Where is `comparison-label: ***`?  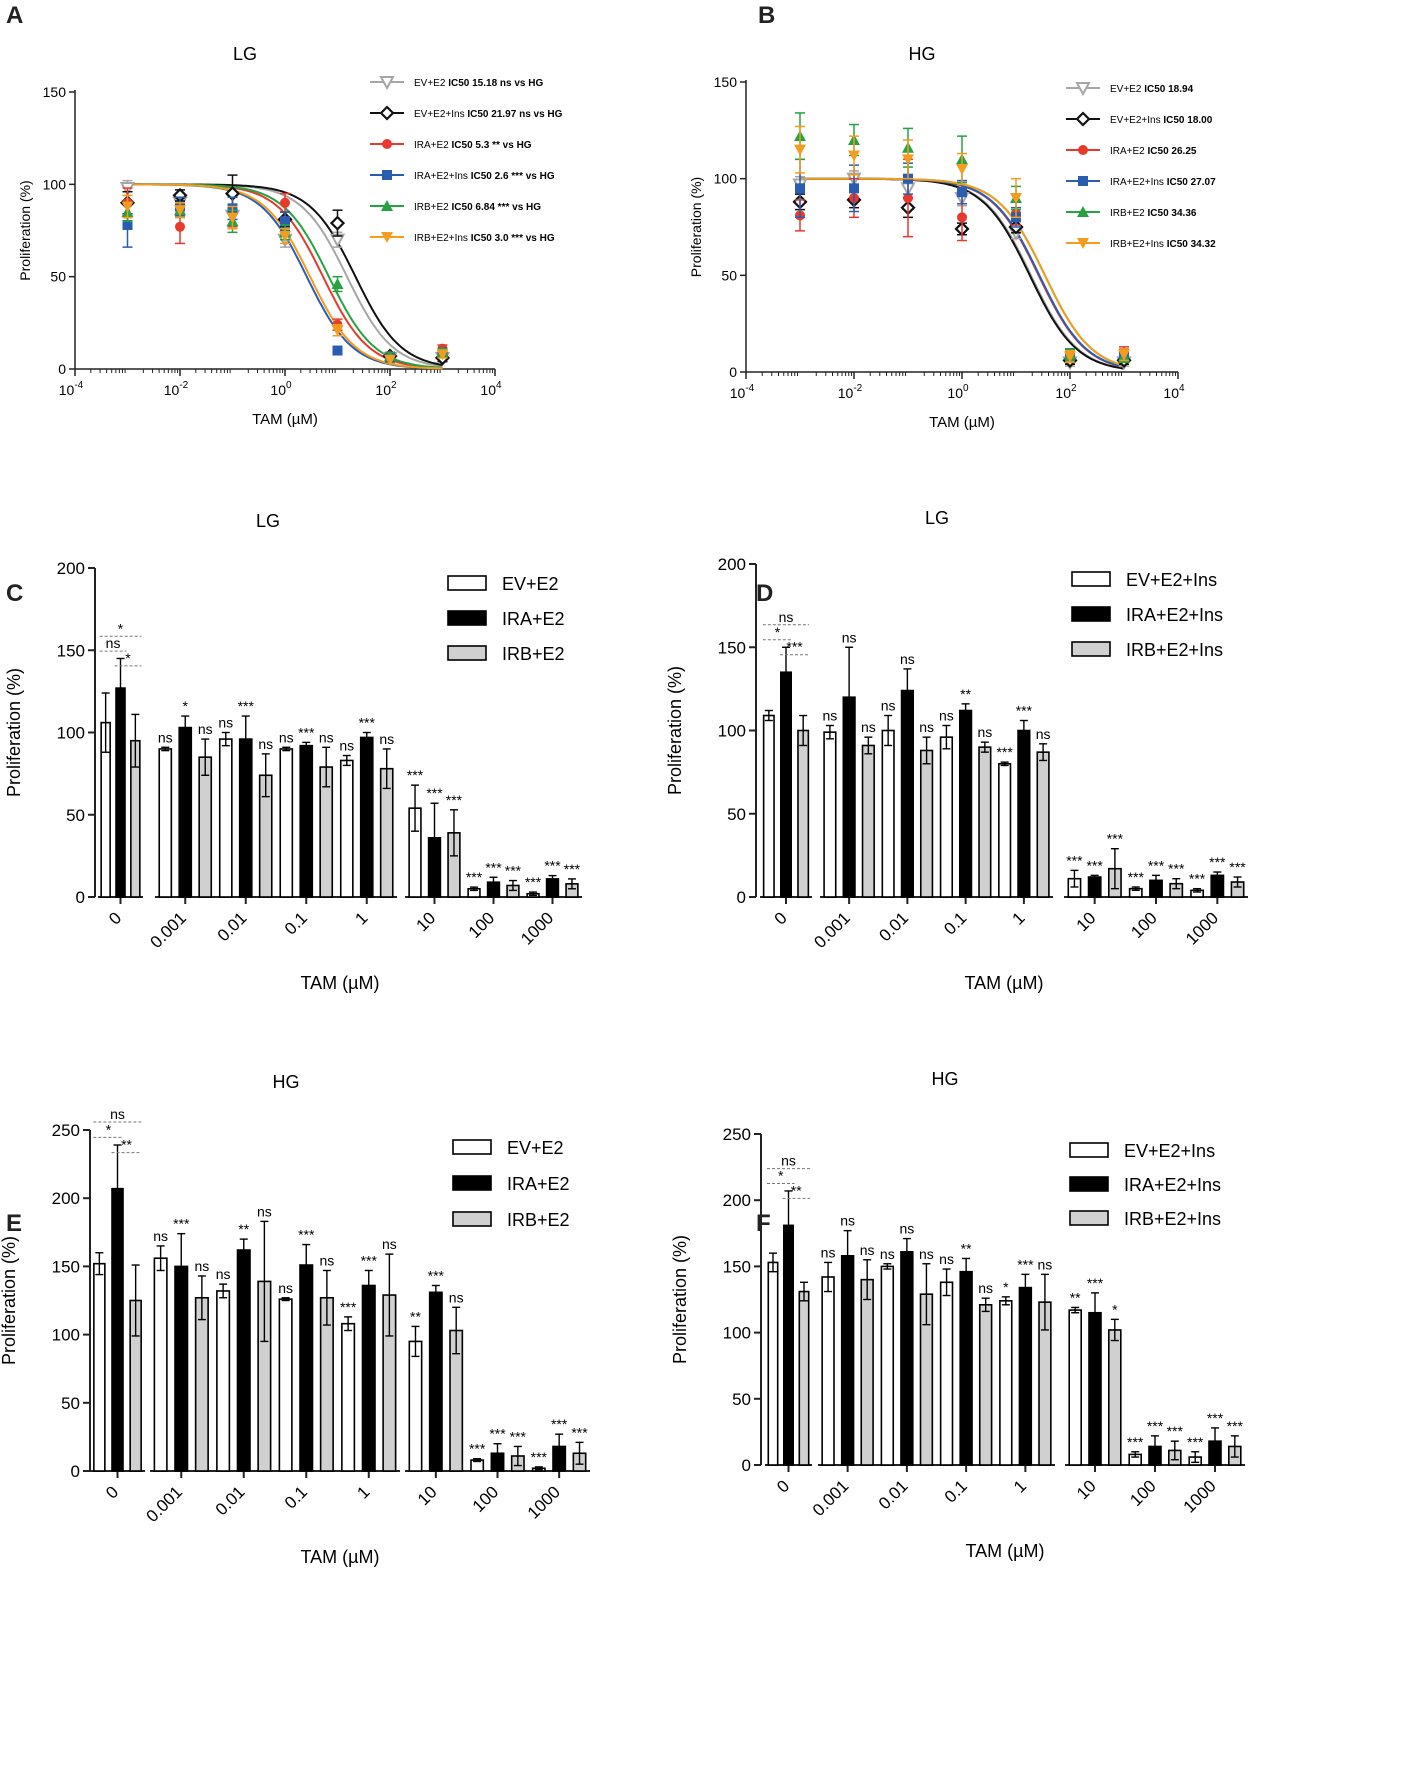
comparison-label: *** is located at coordinates (794, 647).